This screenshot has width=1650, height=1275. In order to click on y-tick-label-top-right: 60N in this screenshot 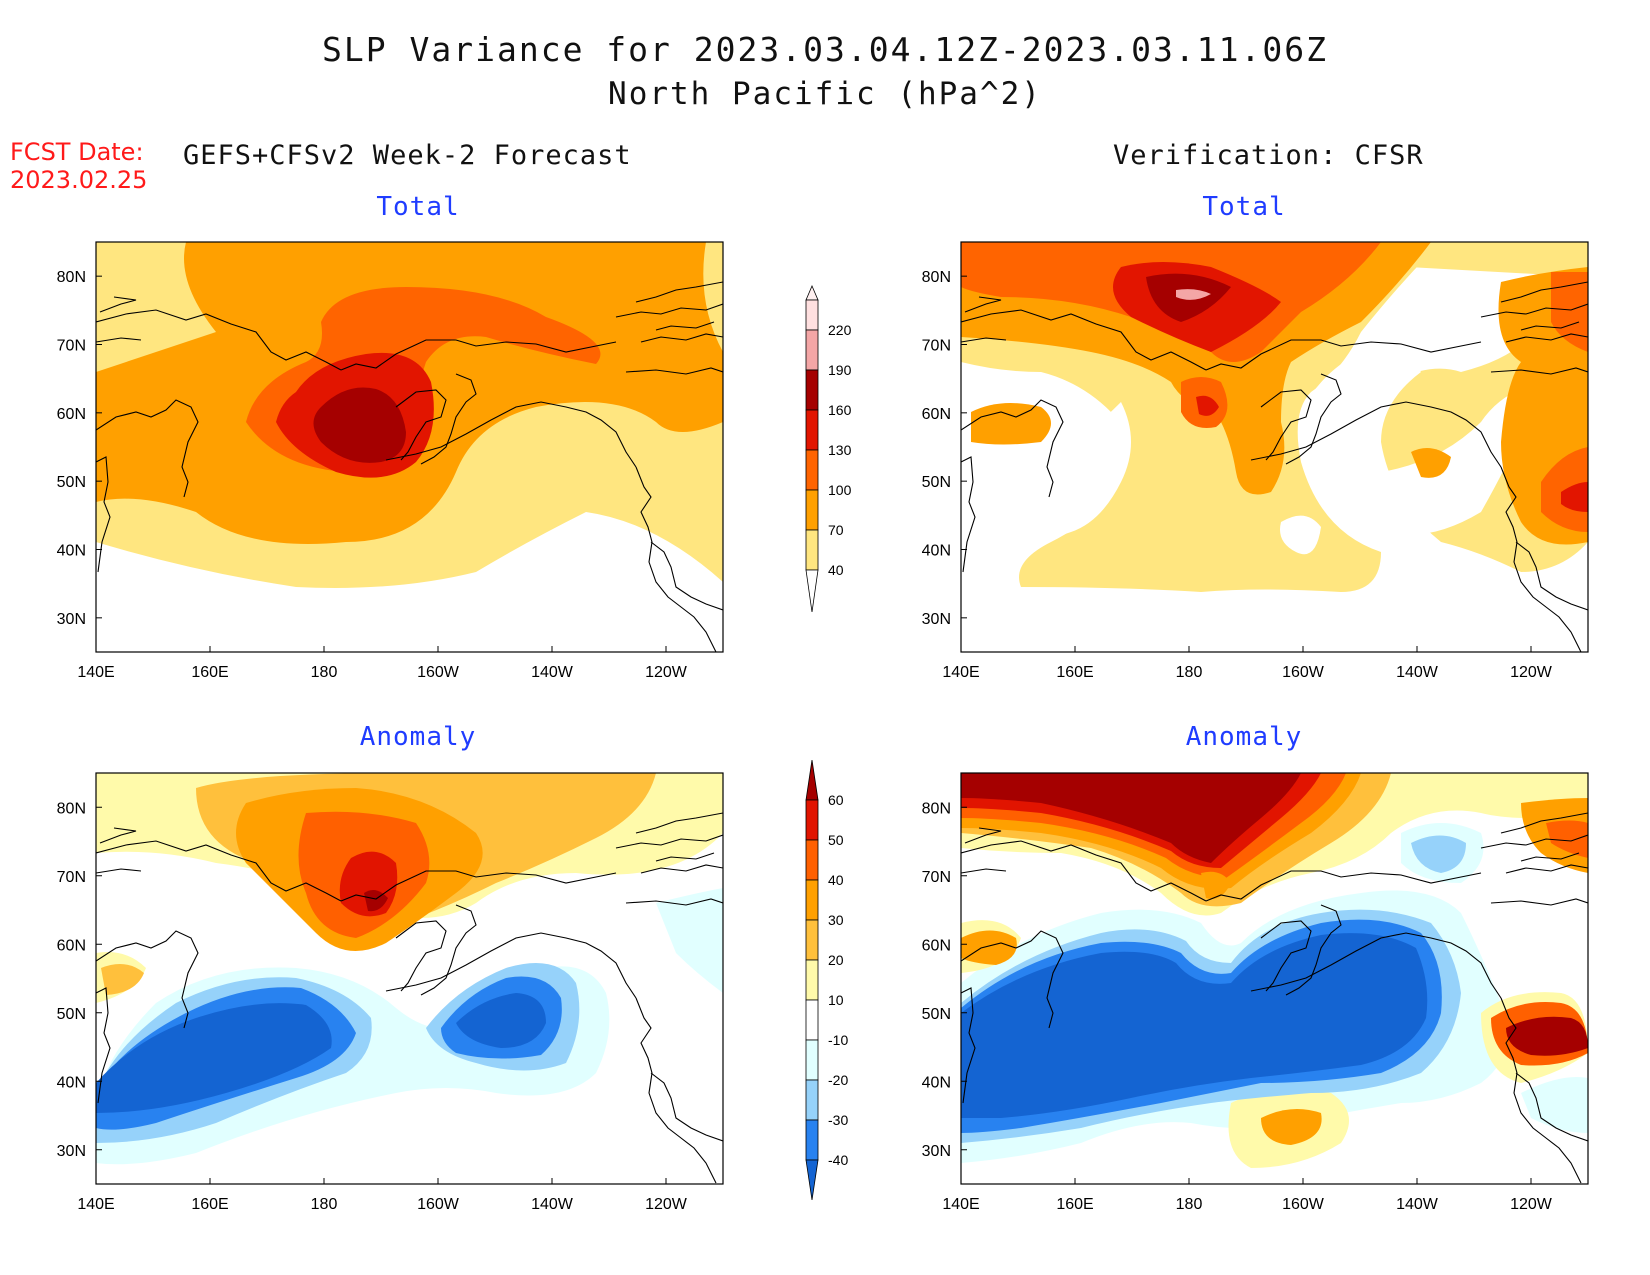, I will do `click(936, 414)`.